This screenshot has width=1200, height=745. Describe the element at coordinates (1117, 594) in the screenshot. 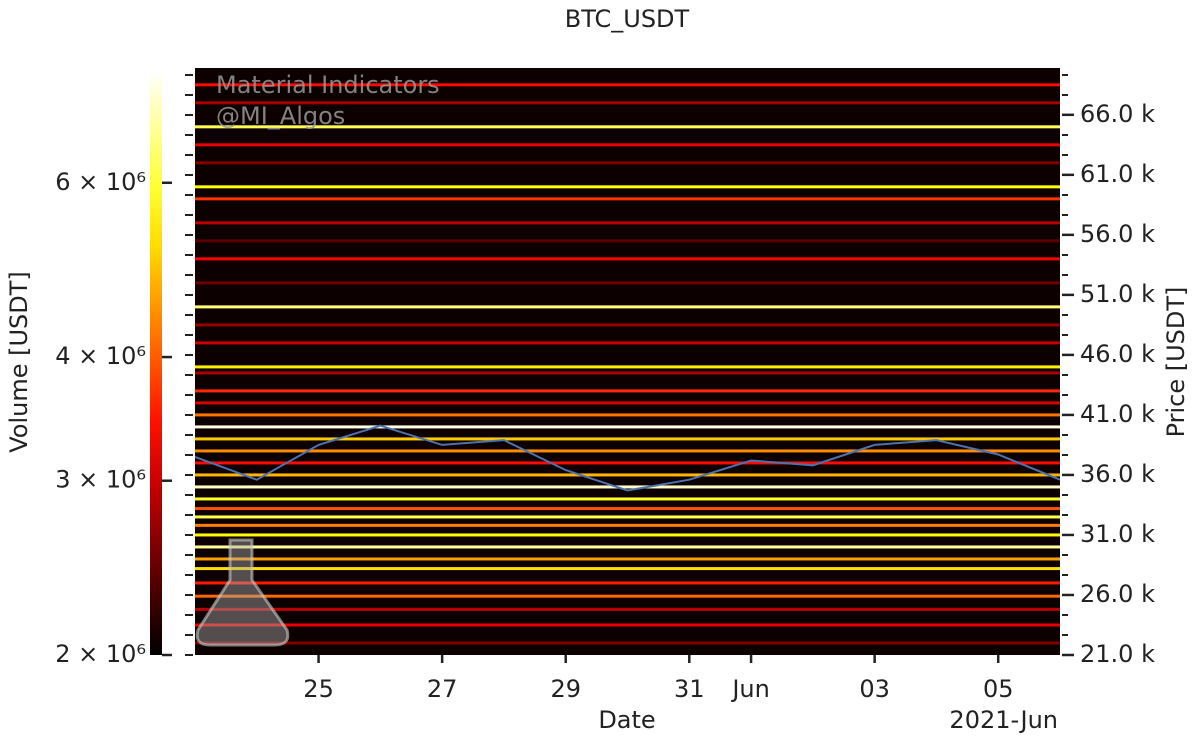

I see `y2-tick-label: 26.0 k` at that location.